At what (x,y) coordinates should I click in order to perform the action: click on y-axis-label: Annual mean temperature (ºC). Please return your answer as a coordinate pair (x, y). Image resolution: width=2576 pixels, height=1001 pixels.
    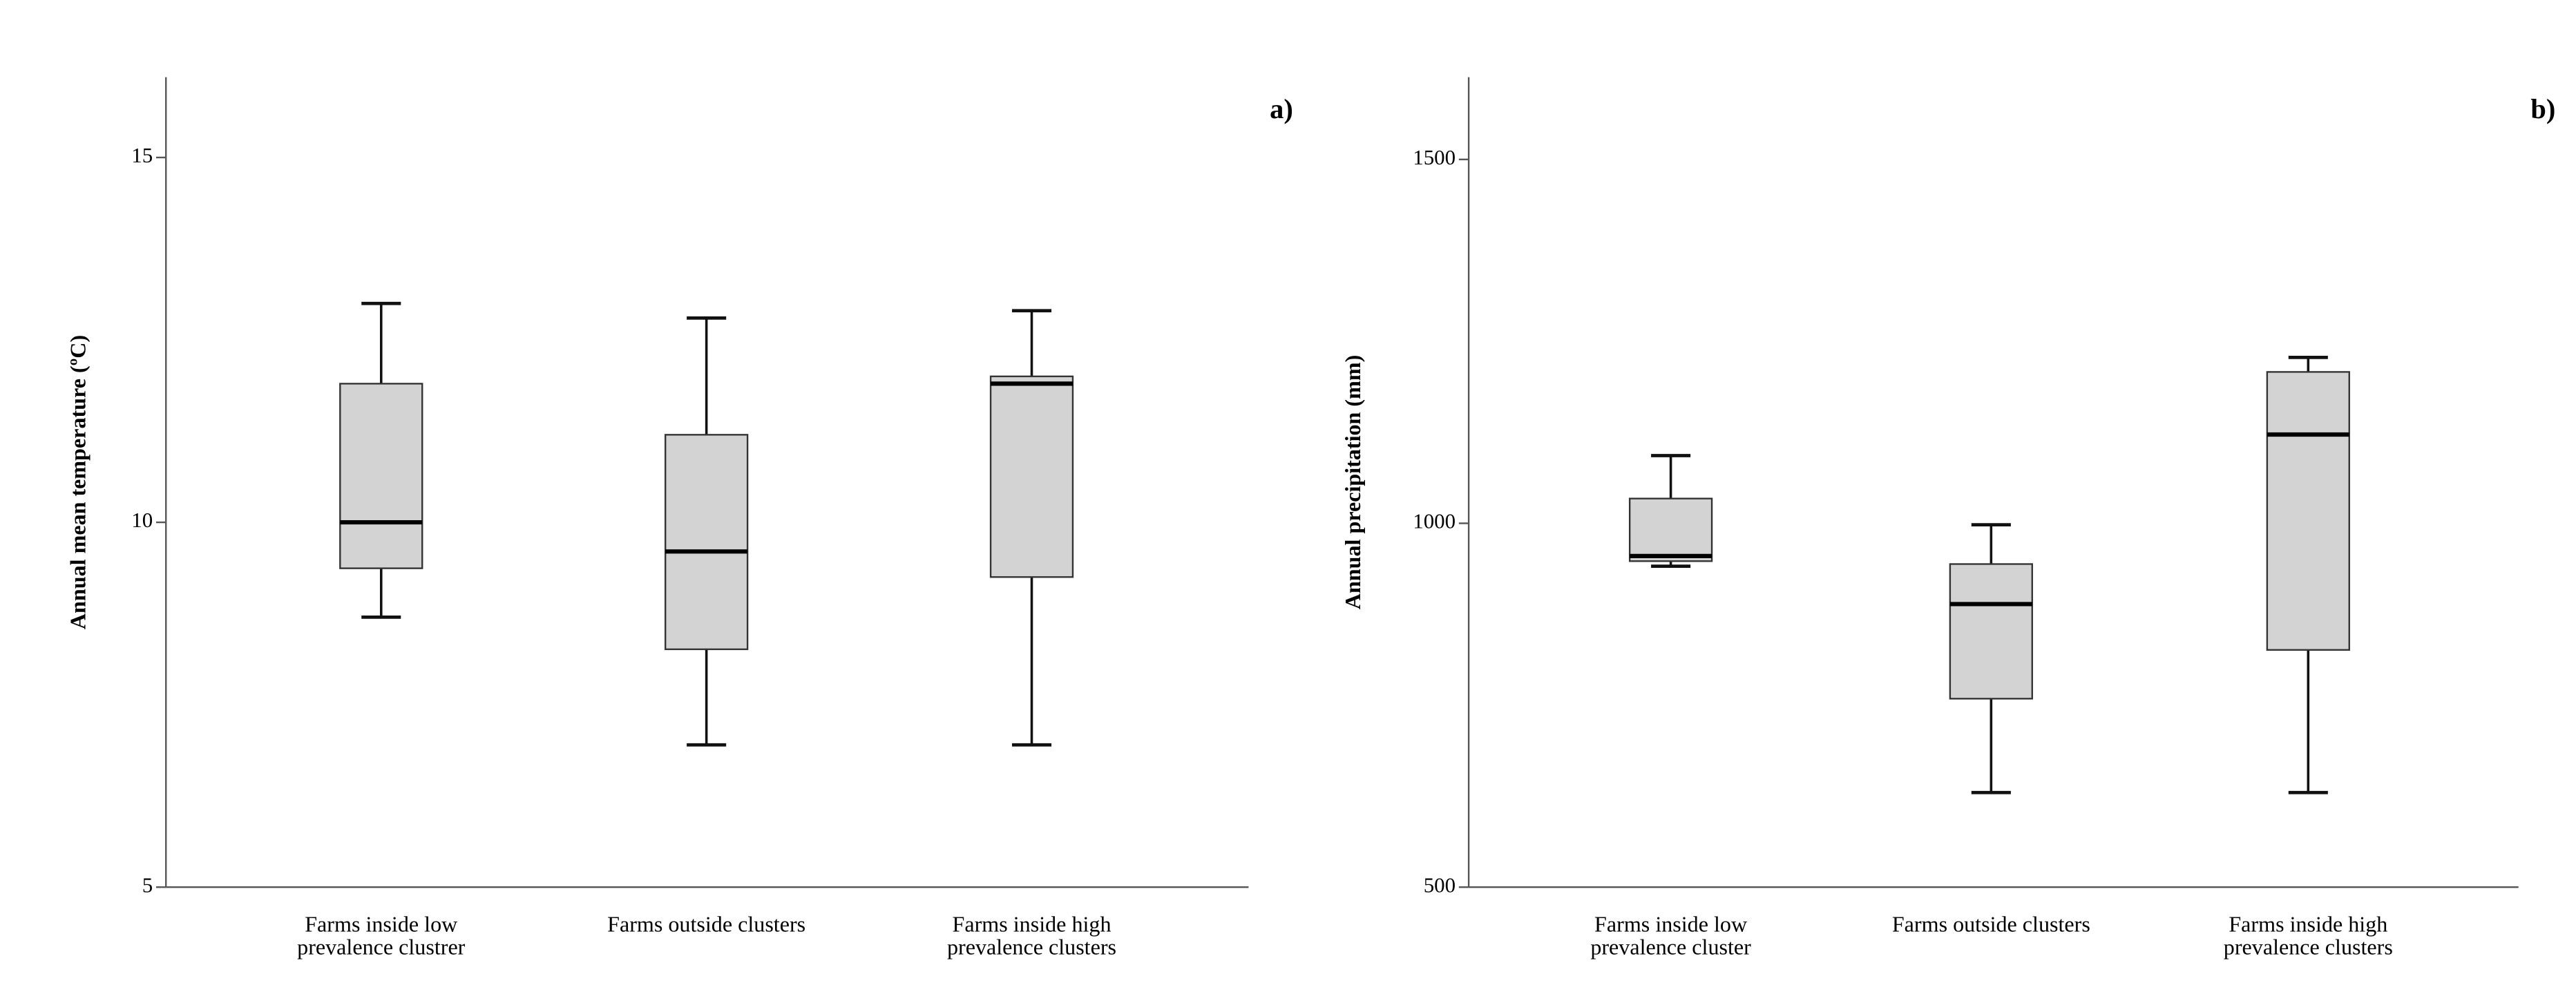
    Looking at the image, I should click on (78, 482).